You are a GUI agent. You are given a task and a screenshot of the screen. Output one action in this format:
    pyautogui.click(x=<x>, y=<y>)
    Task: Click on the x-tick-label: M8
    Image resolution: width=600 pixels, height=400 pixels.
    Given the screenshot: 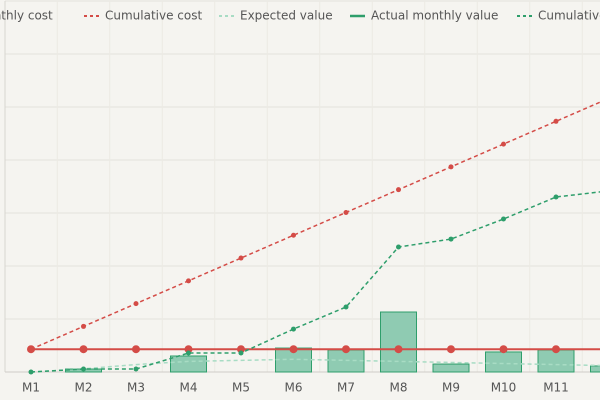 What is the action you would take?
    pyautogui.click(x=399, y=388)
    